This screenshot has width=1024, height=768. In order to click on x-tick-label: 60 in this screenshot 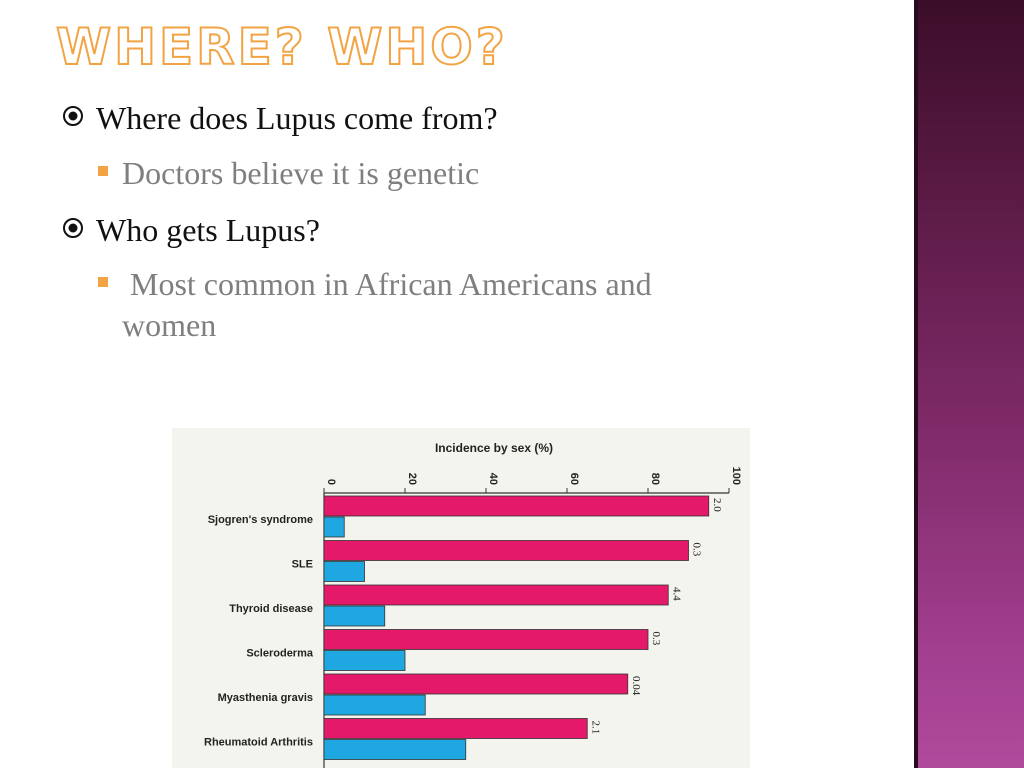, I will do `click(574, 479)`.